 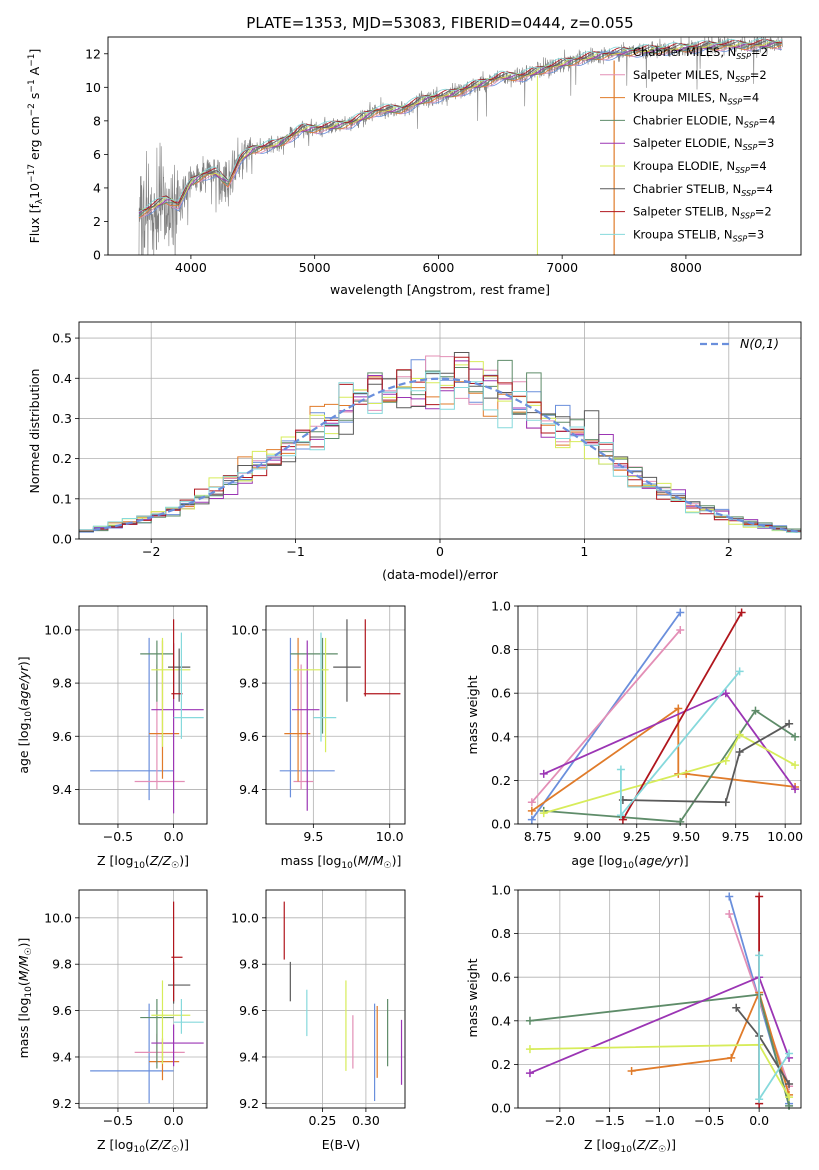 I want to click on z_mass-ytick-label-1: 9.4, so click(x=62, y=1056).